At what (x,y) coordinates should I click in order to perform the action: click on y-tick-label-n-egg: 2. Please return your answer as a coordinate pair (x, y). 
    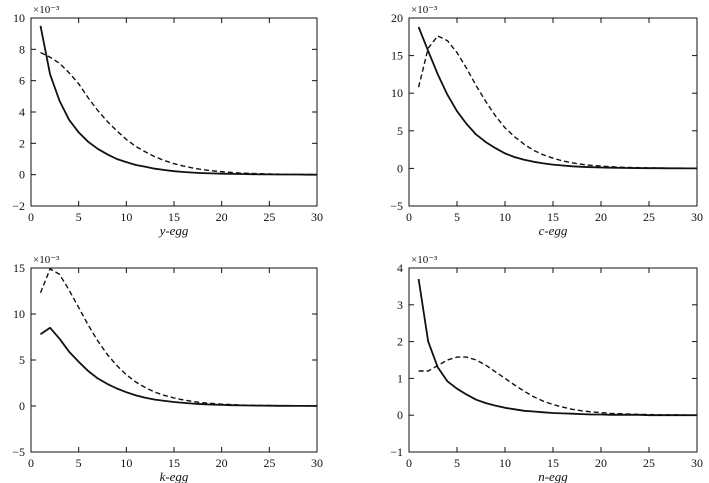
    Looking at the image, I should click on (400, 342).